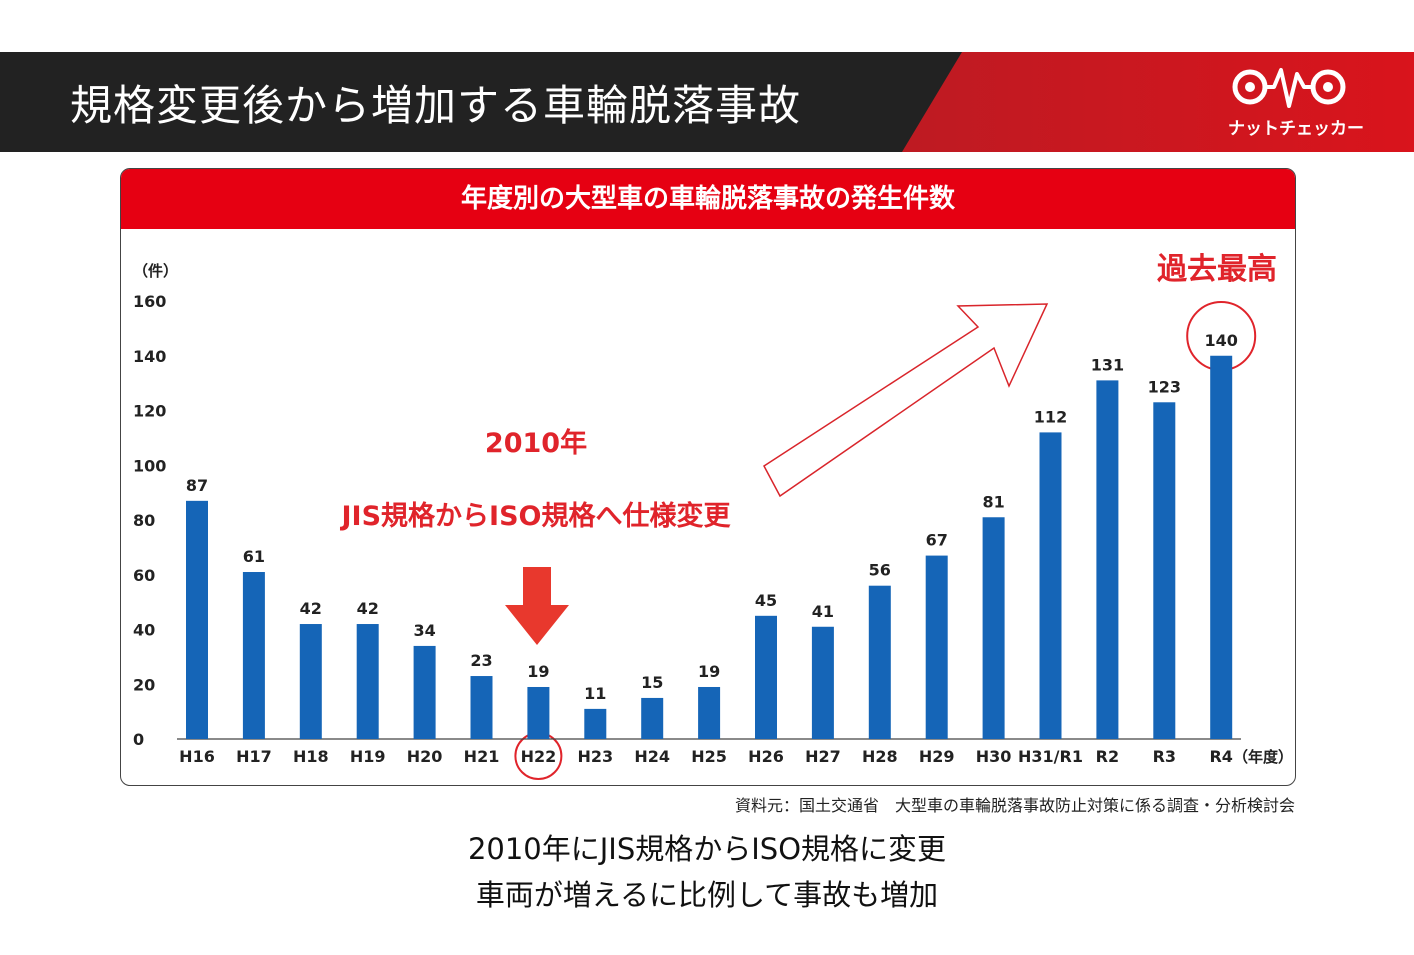  Describe the element at coordinates (707, 895) in the screenshot. I see `caption-line-2: 車両が増えるに比例して事故も増加` at that location.